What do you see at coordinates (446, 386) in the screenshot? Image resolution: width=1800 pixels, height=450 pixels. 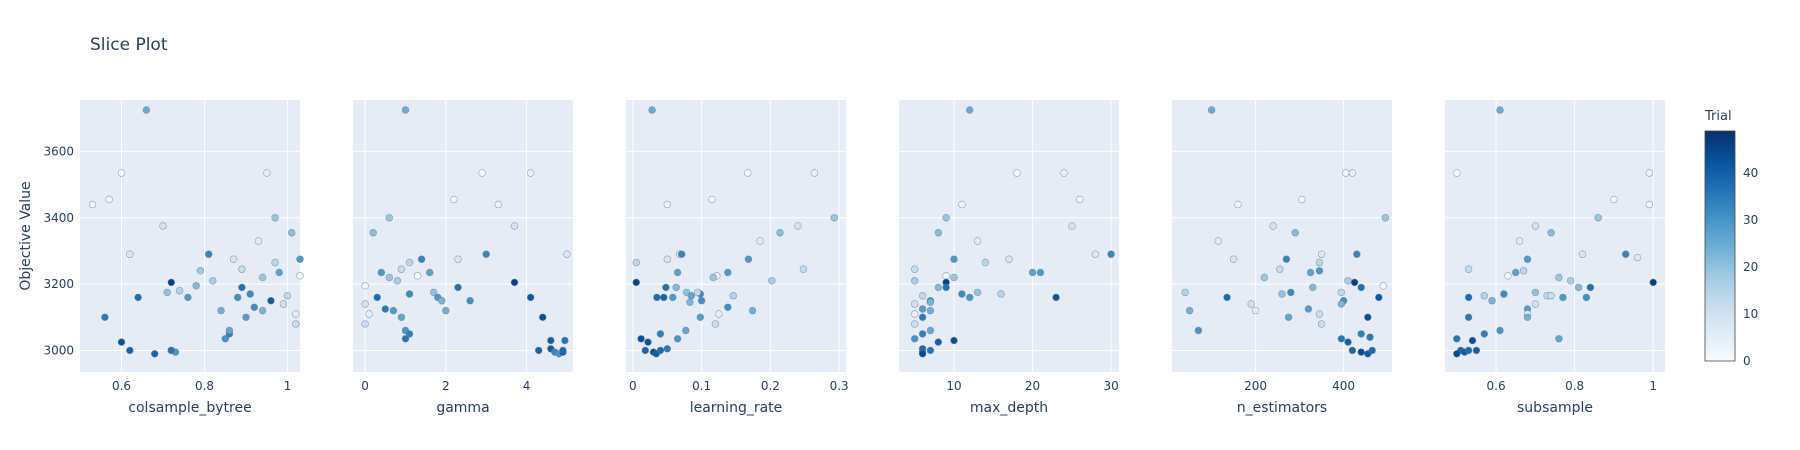 I see `x-tick-label: 2` at bounding box center [446, 386].